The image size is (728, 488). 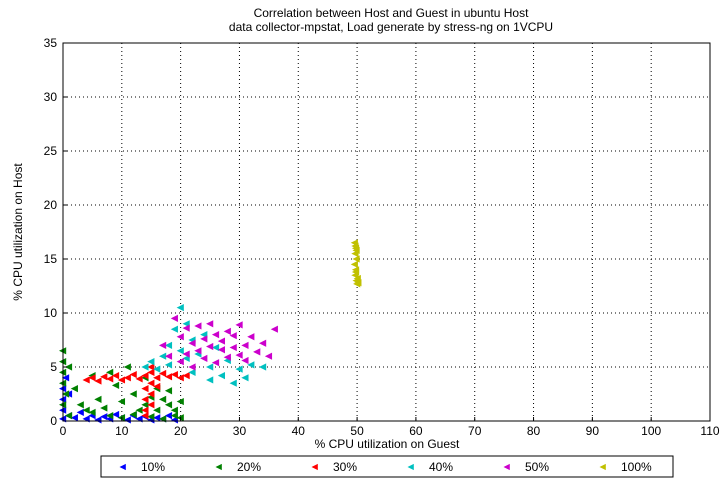 I want to click on legend-label: 10%, so click(x=153, y=467).